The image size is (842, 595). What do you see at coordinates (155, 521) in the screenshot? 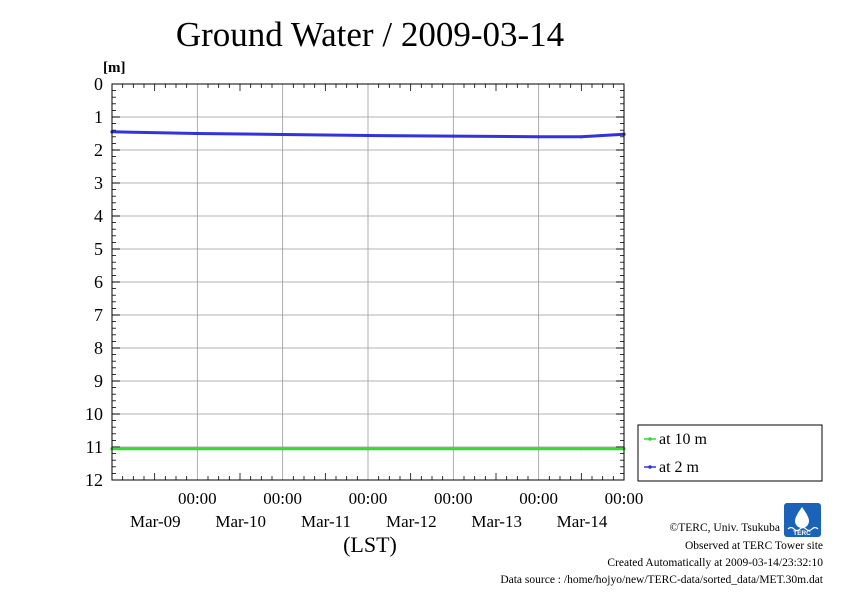
I see `x-tick-date-label: Mar-09` at bounding box center [155, 521].